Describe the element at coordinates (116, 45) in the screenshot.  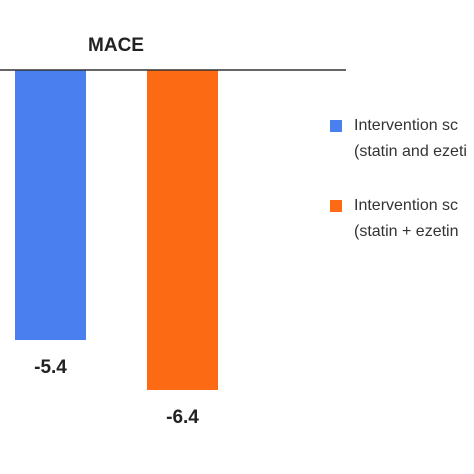
I see `chart-title: MACE` at that location.